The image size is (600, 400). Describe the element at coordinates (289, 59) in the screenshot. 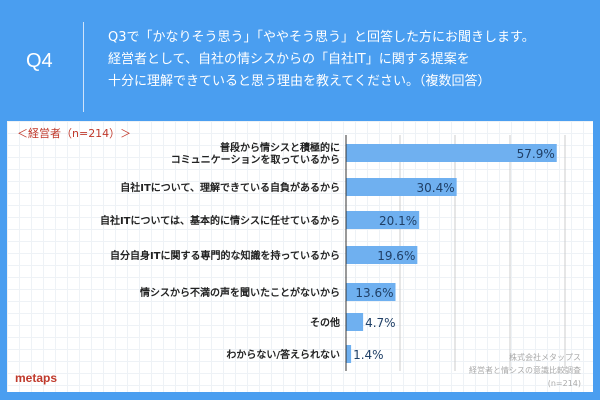

I see `question-line: 経営者として、自社の情シスからの「自社IT」に関する提案を` at that location.